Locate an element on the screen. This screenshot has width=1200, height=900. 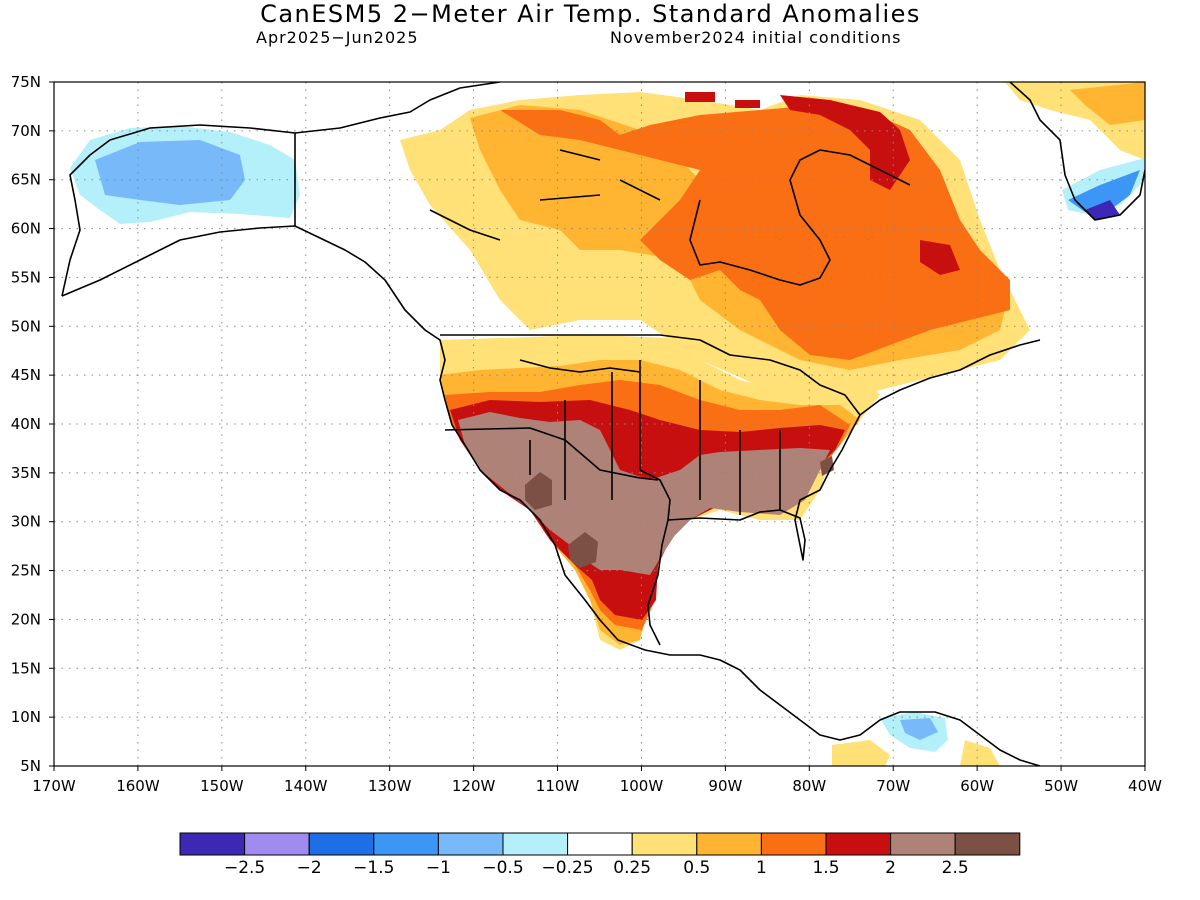
lon-label: 160W is located at coordinates (138, 786).